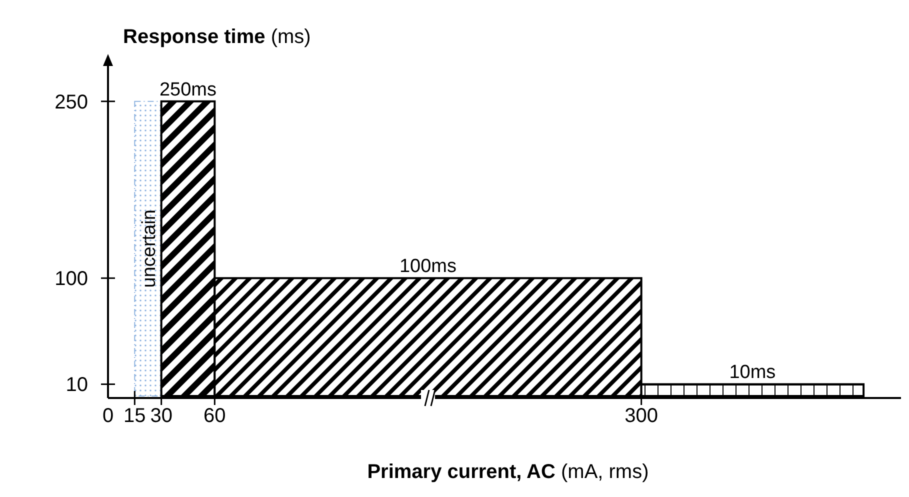 Image resolution: width=909 pixels, height=497 pixels. Describe the element at coordinates (508, 472) in the screenshot. I see `x-axis-title: Primary current, AC (mA, rms)` at that location.